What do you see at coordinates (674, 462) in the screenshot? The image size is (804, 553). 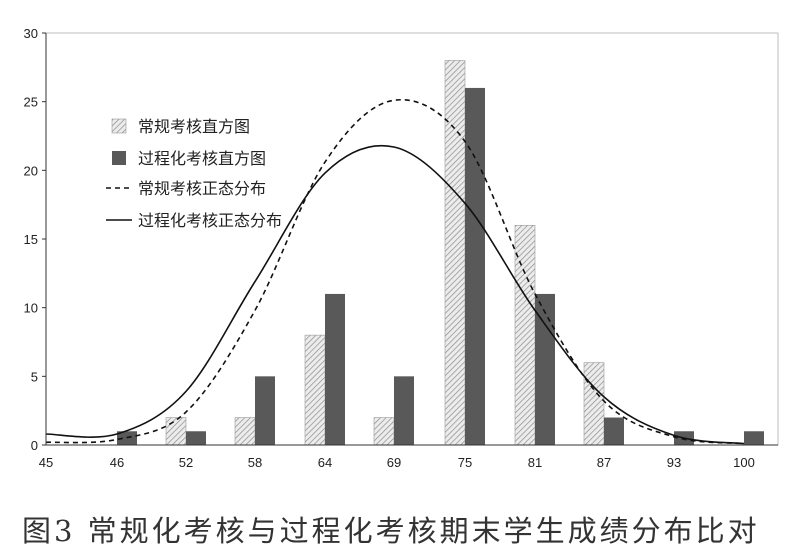 I see `x-tick-label: 93` at bounding box center [674, 462].